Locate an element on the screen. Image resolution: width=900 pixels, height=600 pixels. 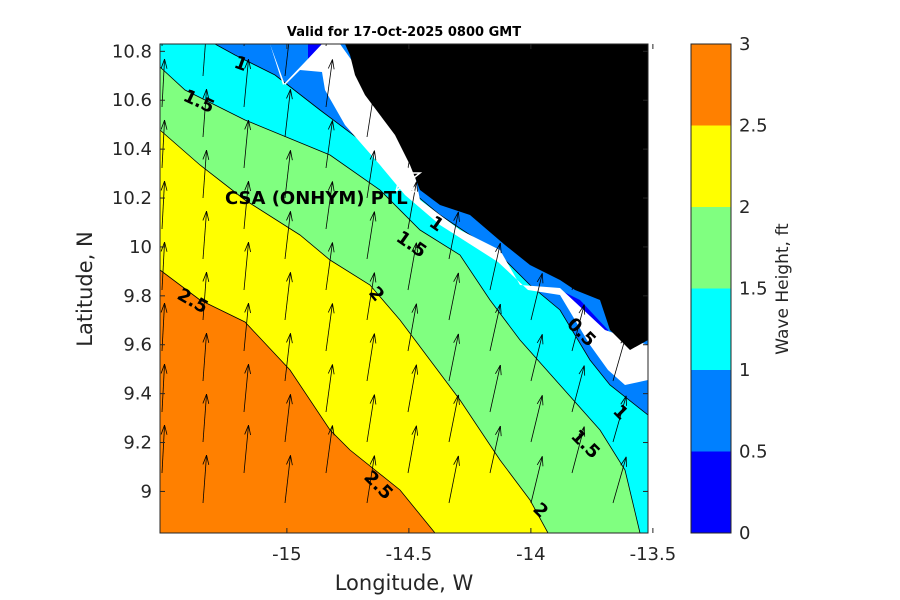
x-tick-label: -15 is located at coordinates (286, 554).